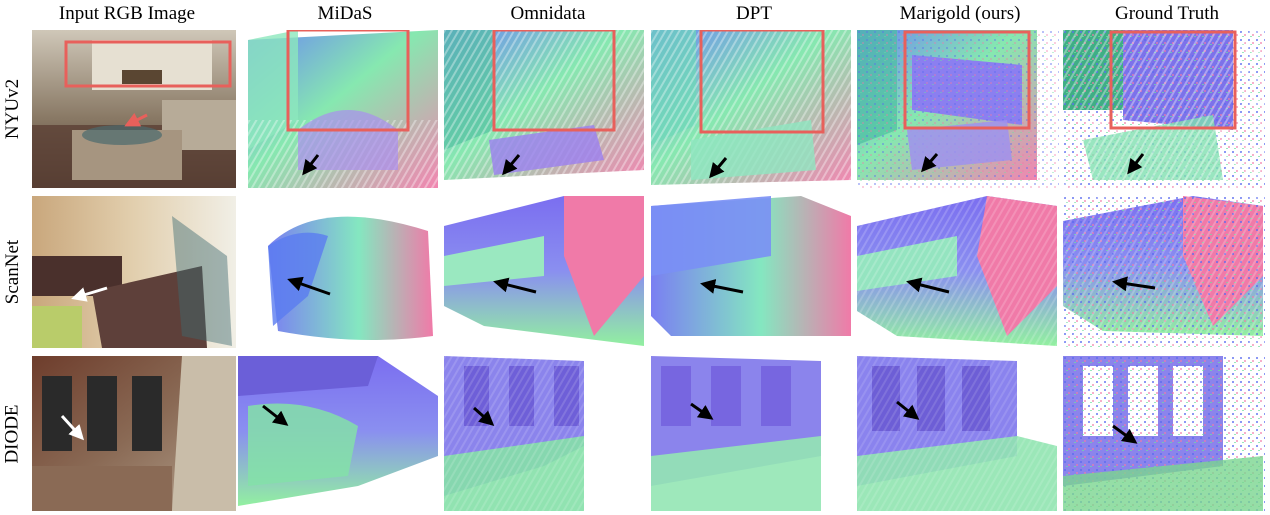  What do you see at coordinates (134, 272) in the screenshot?
I see `image-scannet-input` at bounding box center [134, 272].